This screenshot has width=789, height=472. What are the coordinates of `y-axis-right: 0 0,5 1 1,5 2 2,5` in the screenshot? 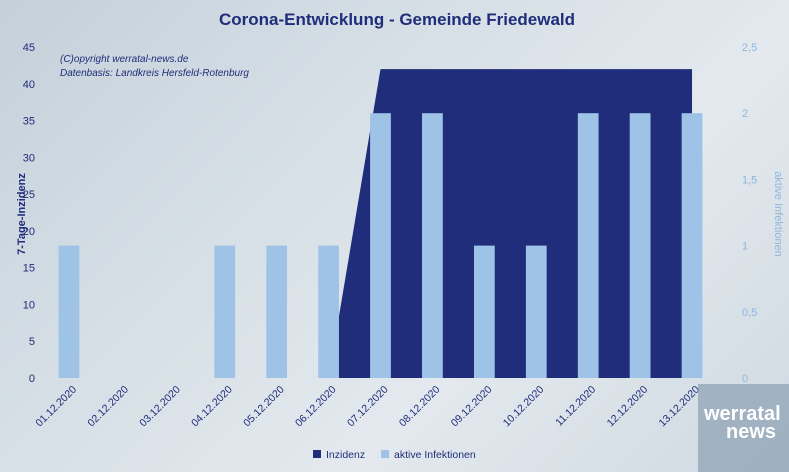 It's located at (749, 213).